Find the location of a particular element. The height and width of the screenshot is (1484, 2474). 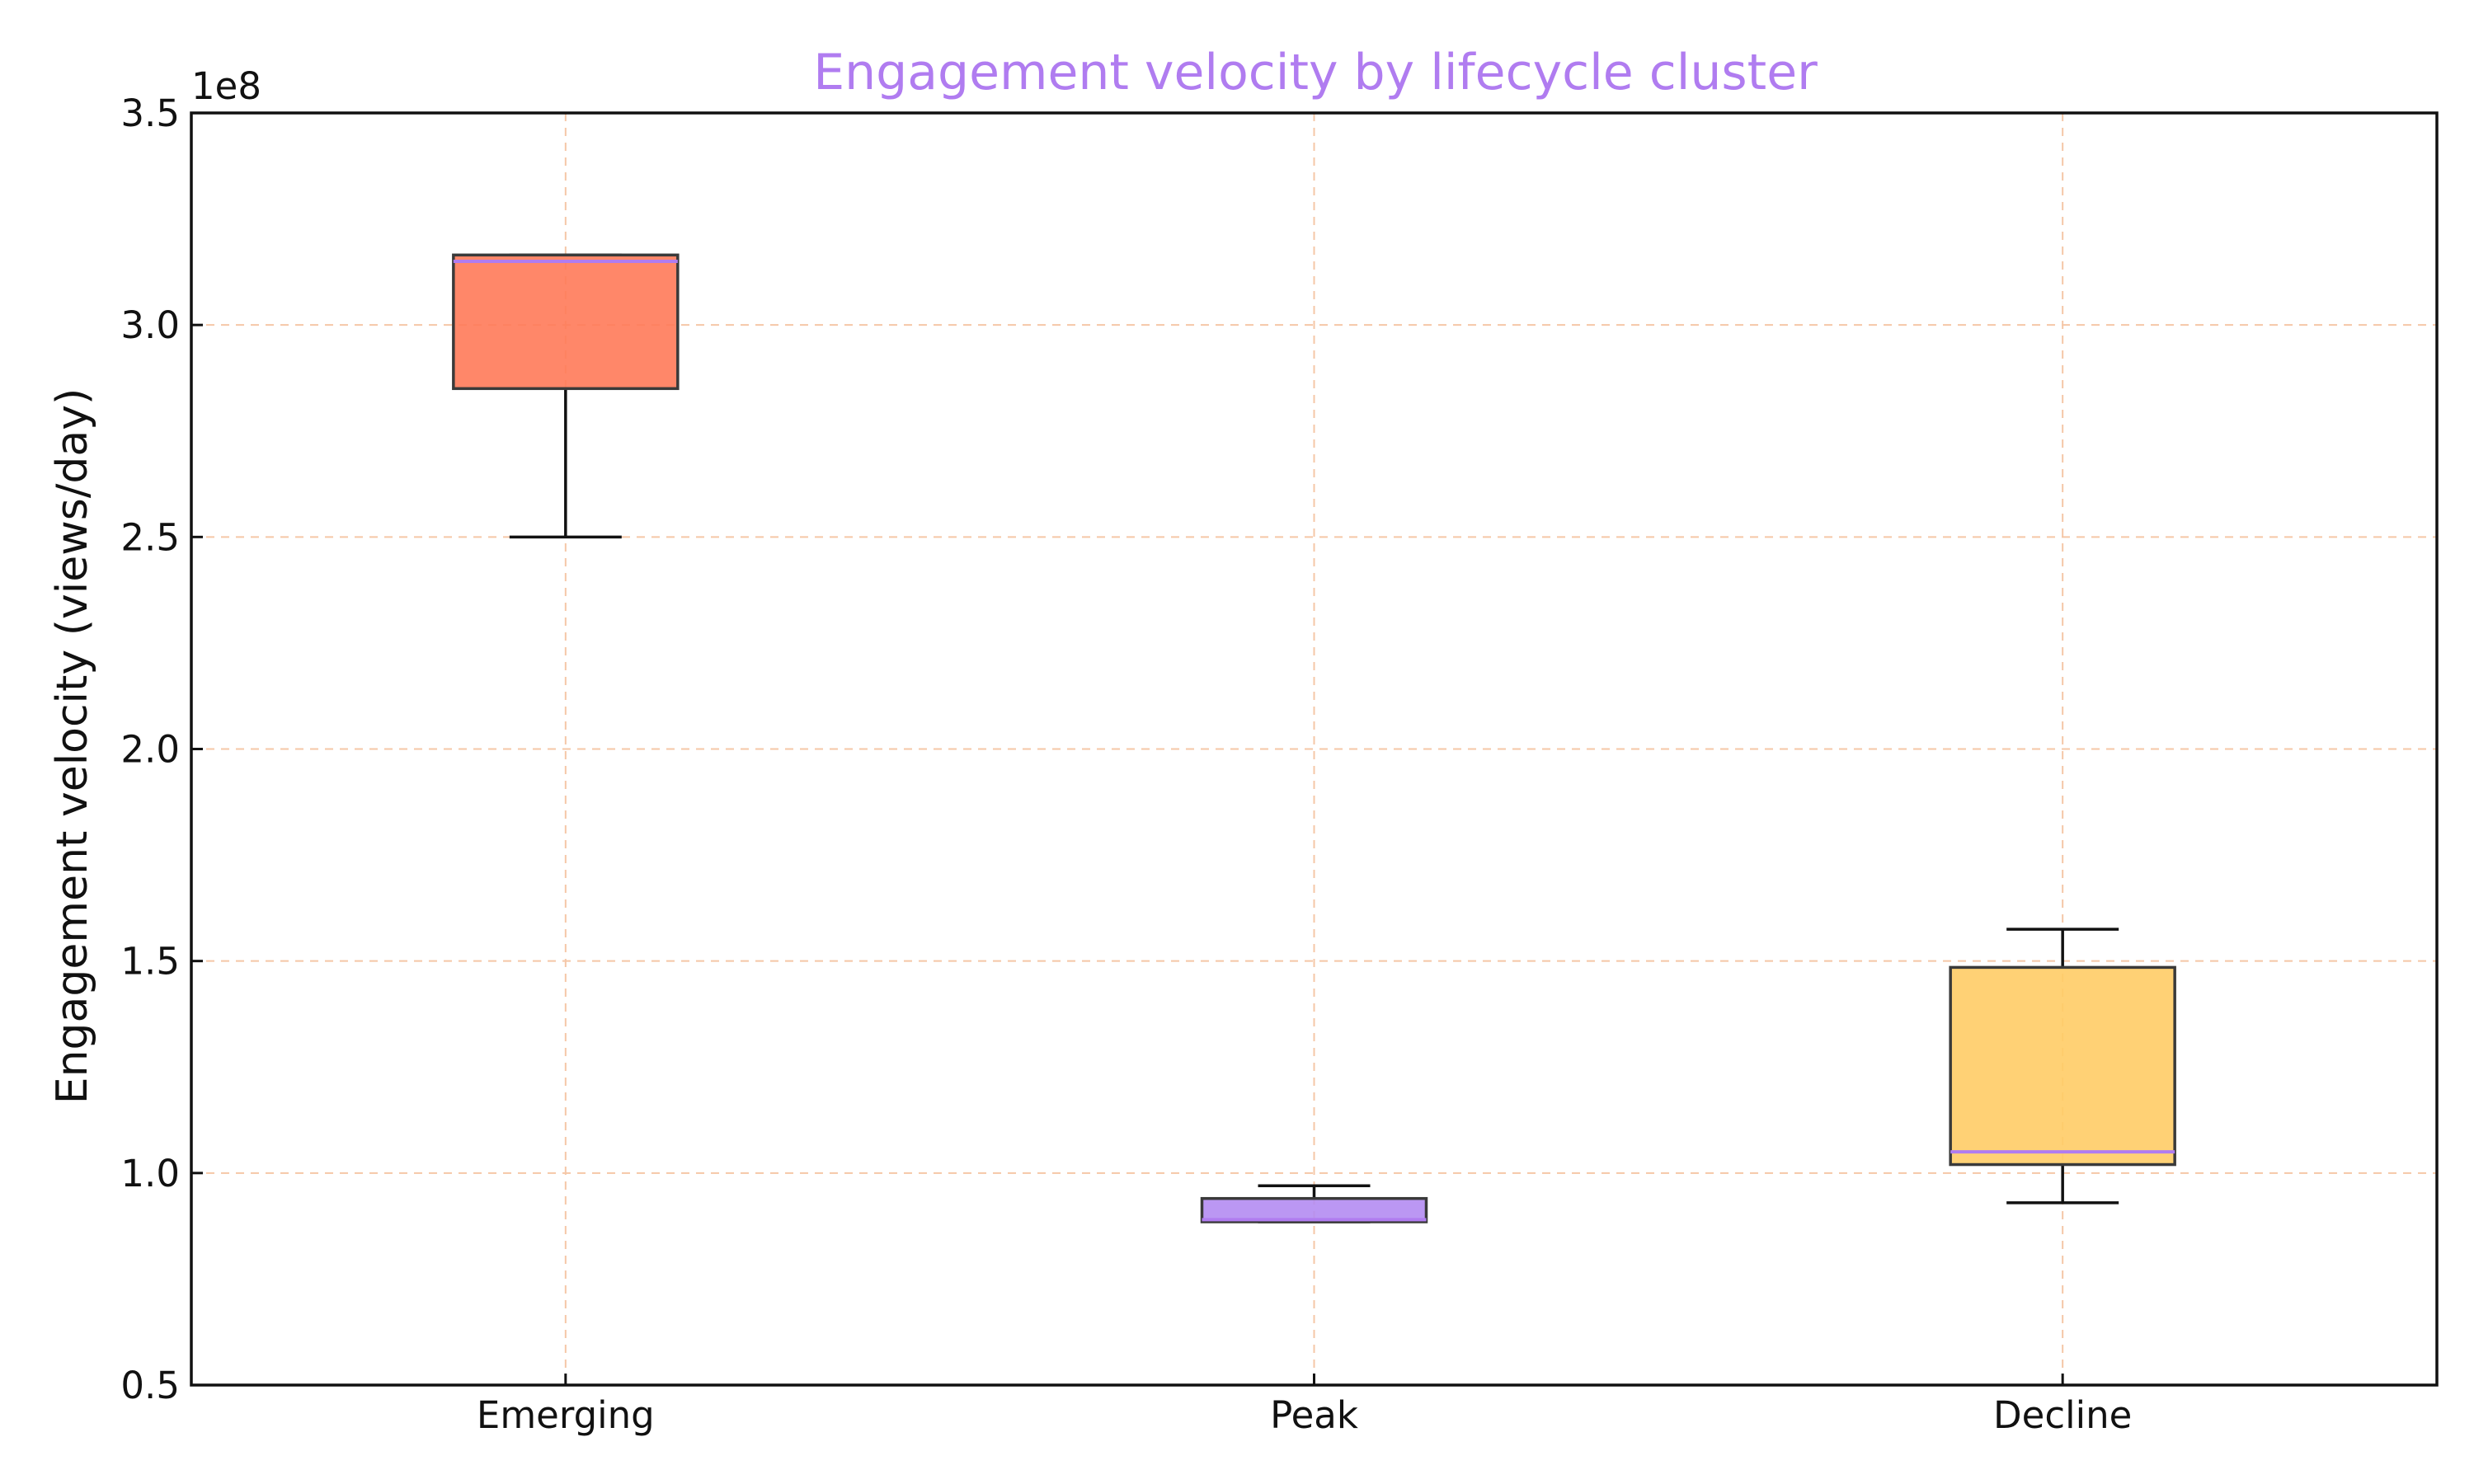

y-axis-label: Engagement velocity (views/day) is located at coordinates (72, 746).